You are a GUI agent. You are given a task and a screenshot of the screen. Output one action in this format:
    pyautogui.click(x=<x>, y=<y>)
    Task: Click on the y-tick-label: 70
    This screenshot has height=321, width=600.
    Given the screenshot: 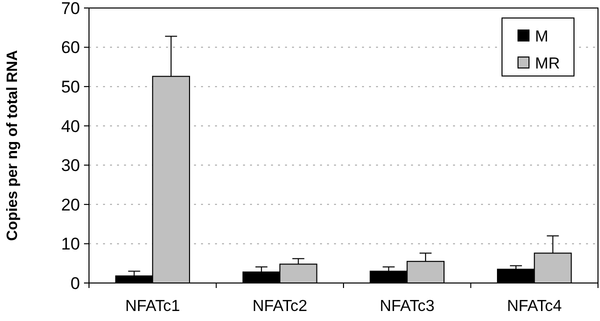 What is the action you would take?
    pyautogui.click(x=70, y=9)
    